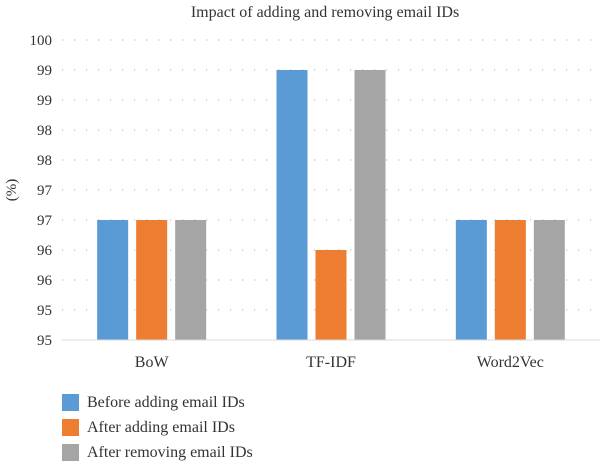 Image resolution: width=600 pixels, height=469 pixels. What do you see at coordinates (331, 362) in the screenshot?
I see `x-tick-label: TF-IDF` at bounding box center [331, 362].